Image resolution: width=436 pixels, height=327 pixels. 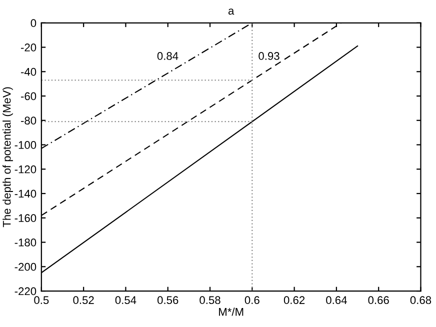 I want to click on y-tick-label: -140, so click(x=25, y=194).